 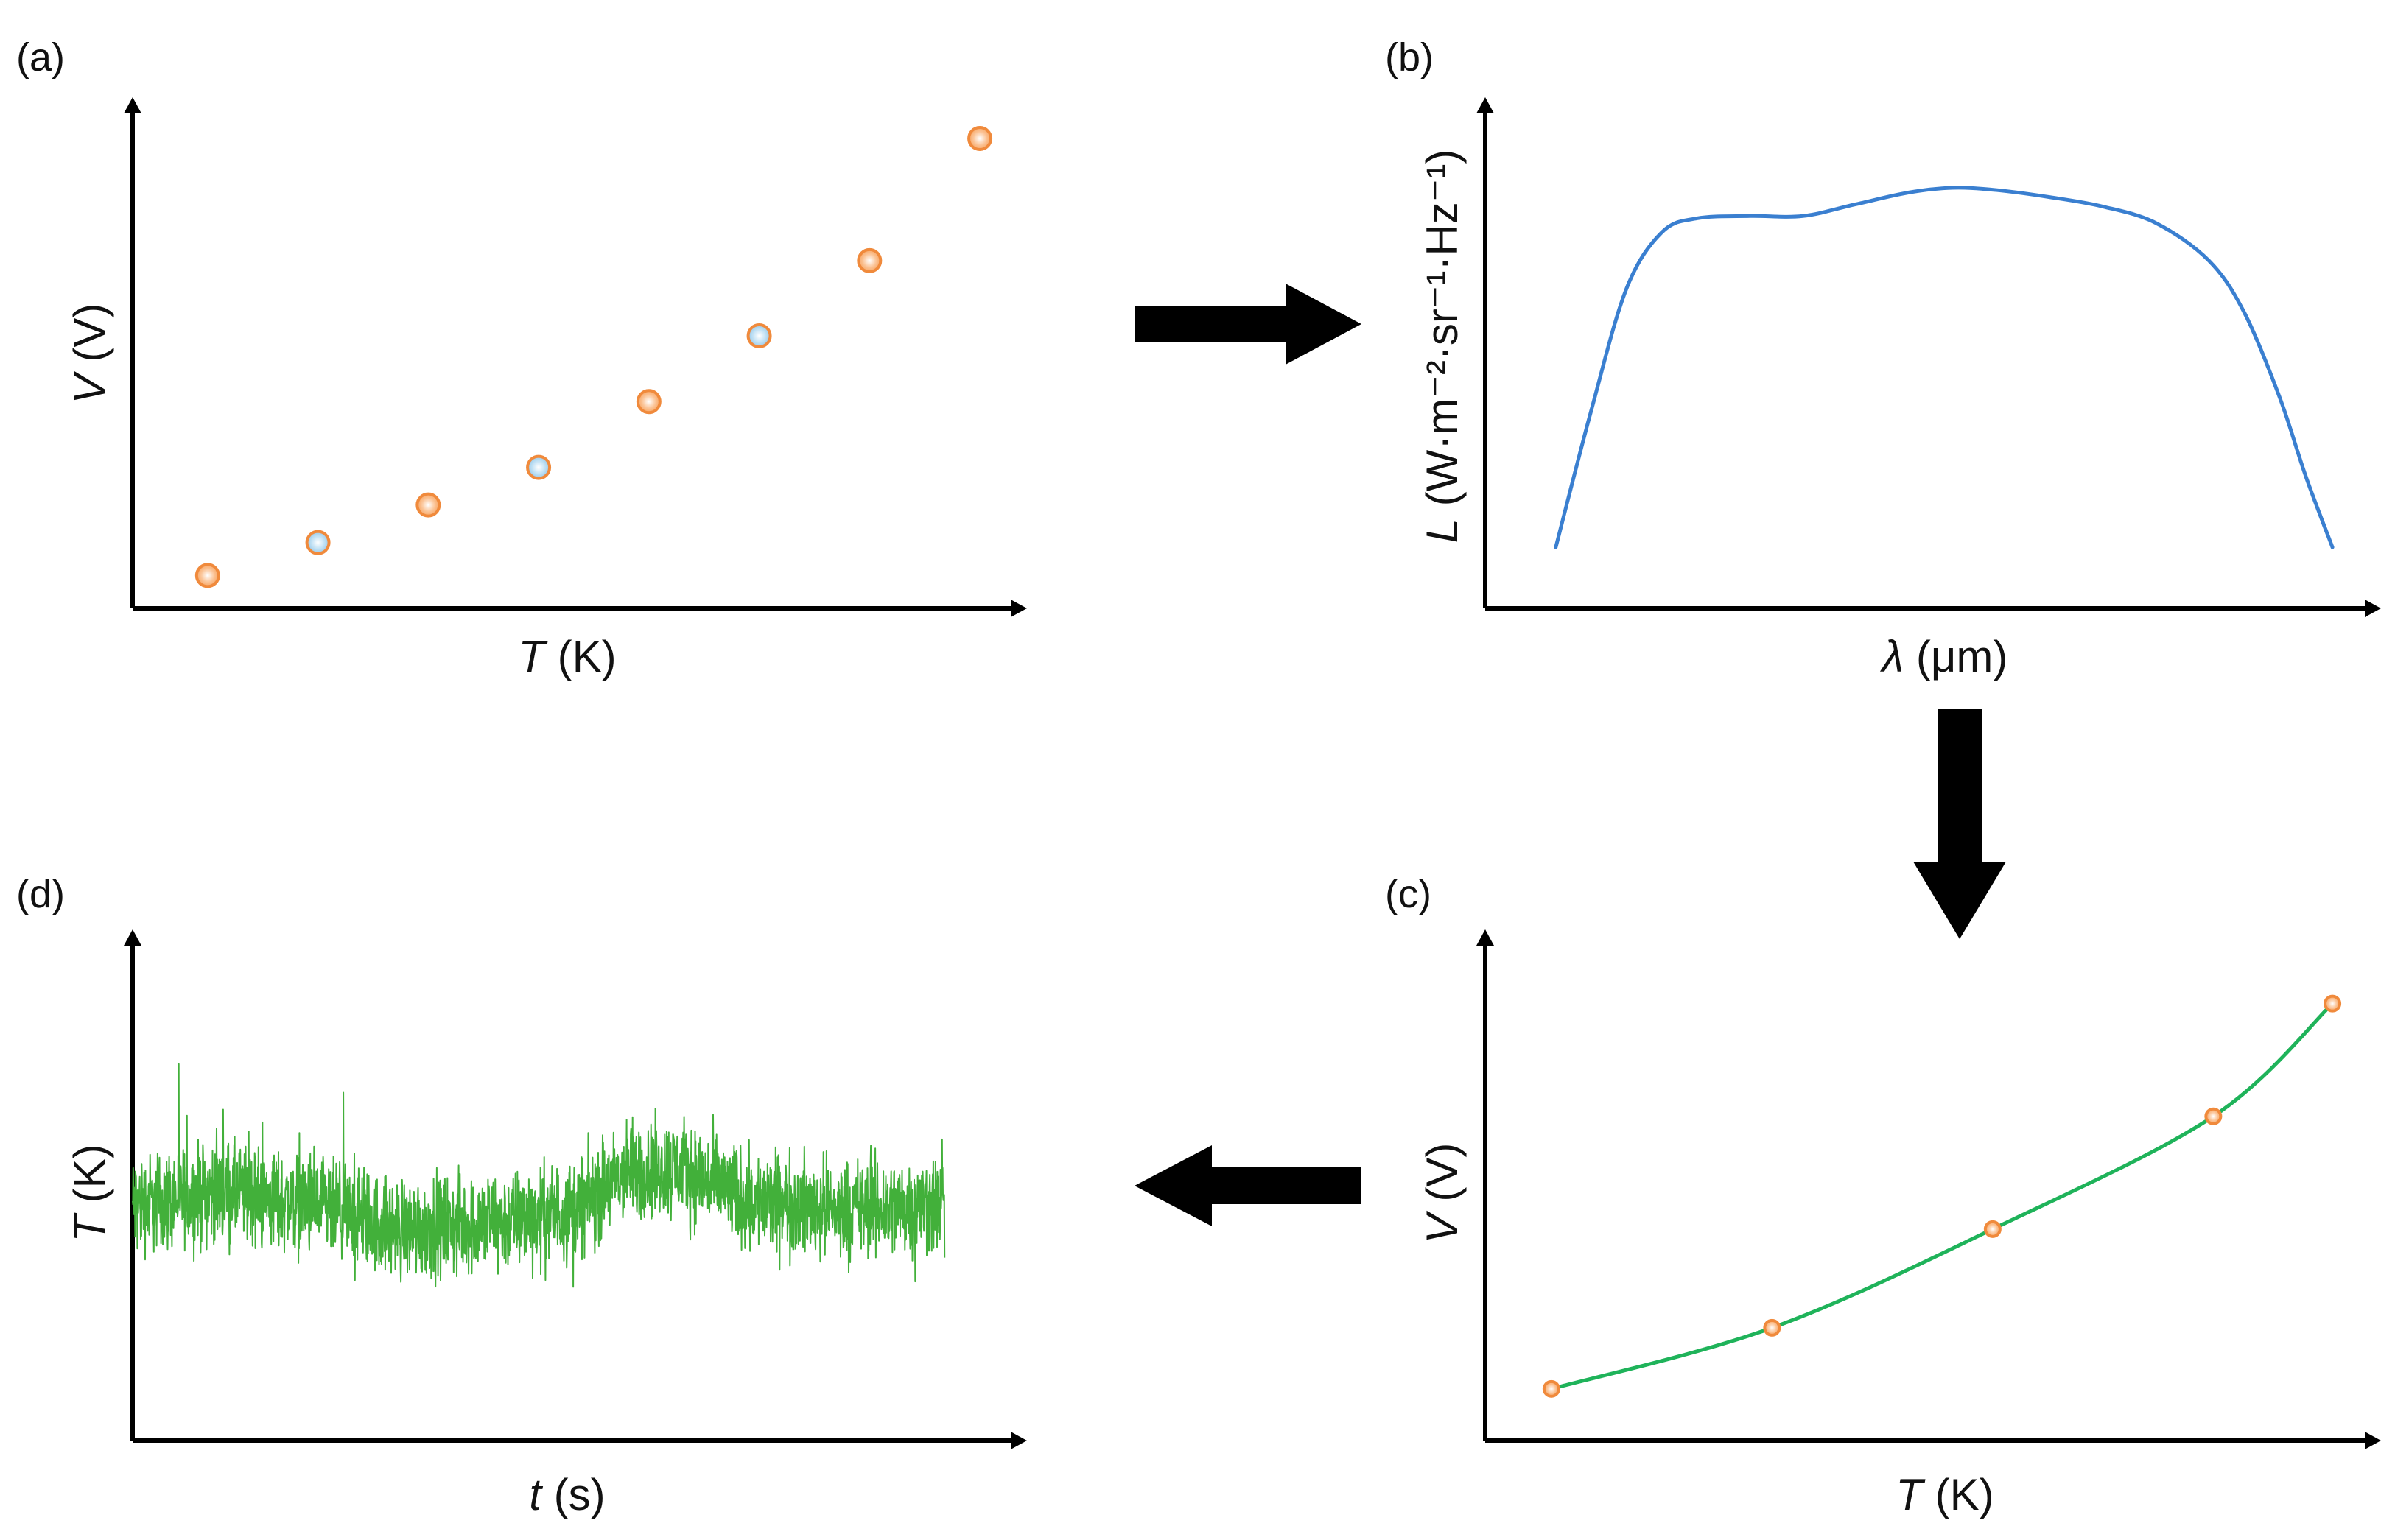 I want to click on panel-b-axes, so click(x=1929, y=357).